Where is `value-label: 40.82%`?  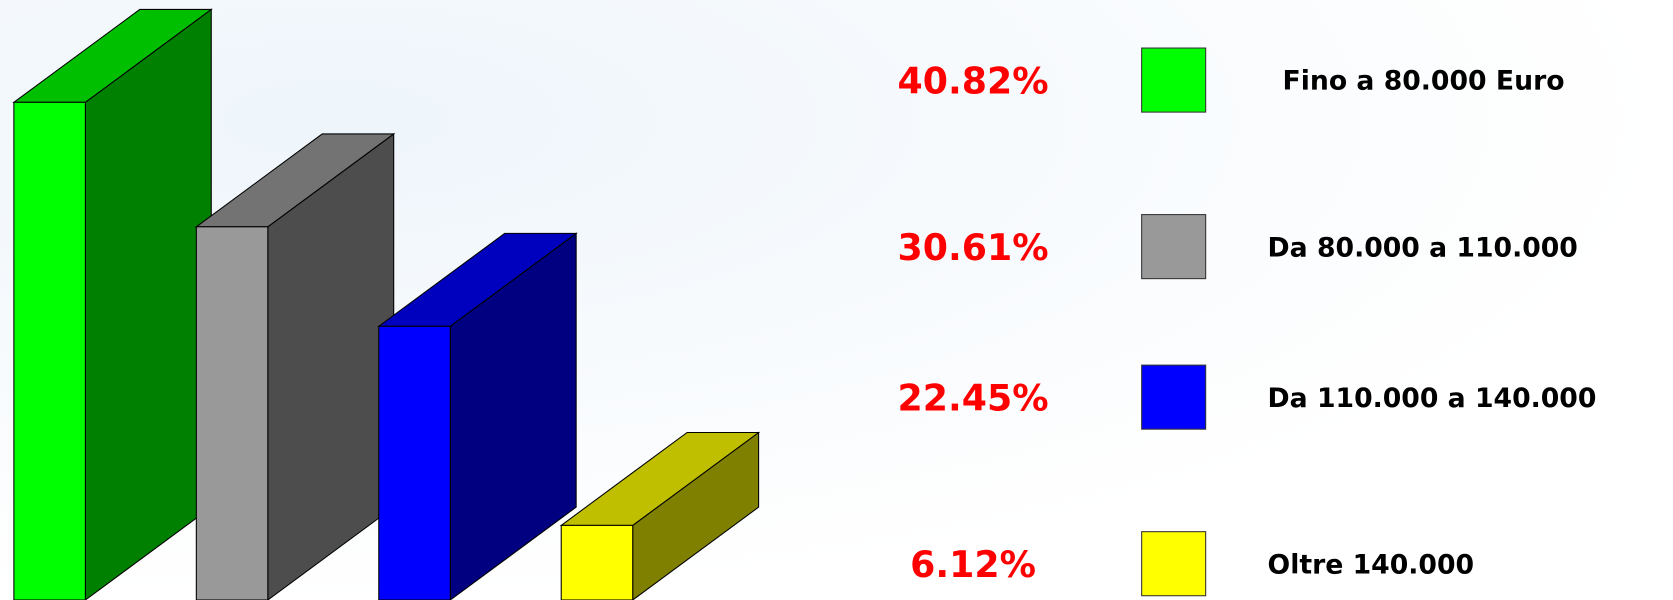 value-label: 40.82% is located at coordinates (973, 80).